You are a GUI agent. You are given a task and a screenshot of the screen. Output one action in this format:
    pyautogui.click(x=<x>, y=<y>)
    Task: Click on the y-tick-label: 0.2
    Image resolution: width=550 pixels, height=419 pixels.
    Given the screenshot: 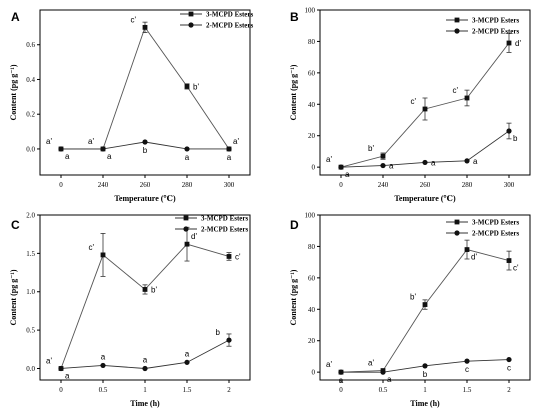 What is the action you would take?
    pyautogui.click(x=30, y=115)
    